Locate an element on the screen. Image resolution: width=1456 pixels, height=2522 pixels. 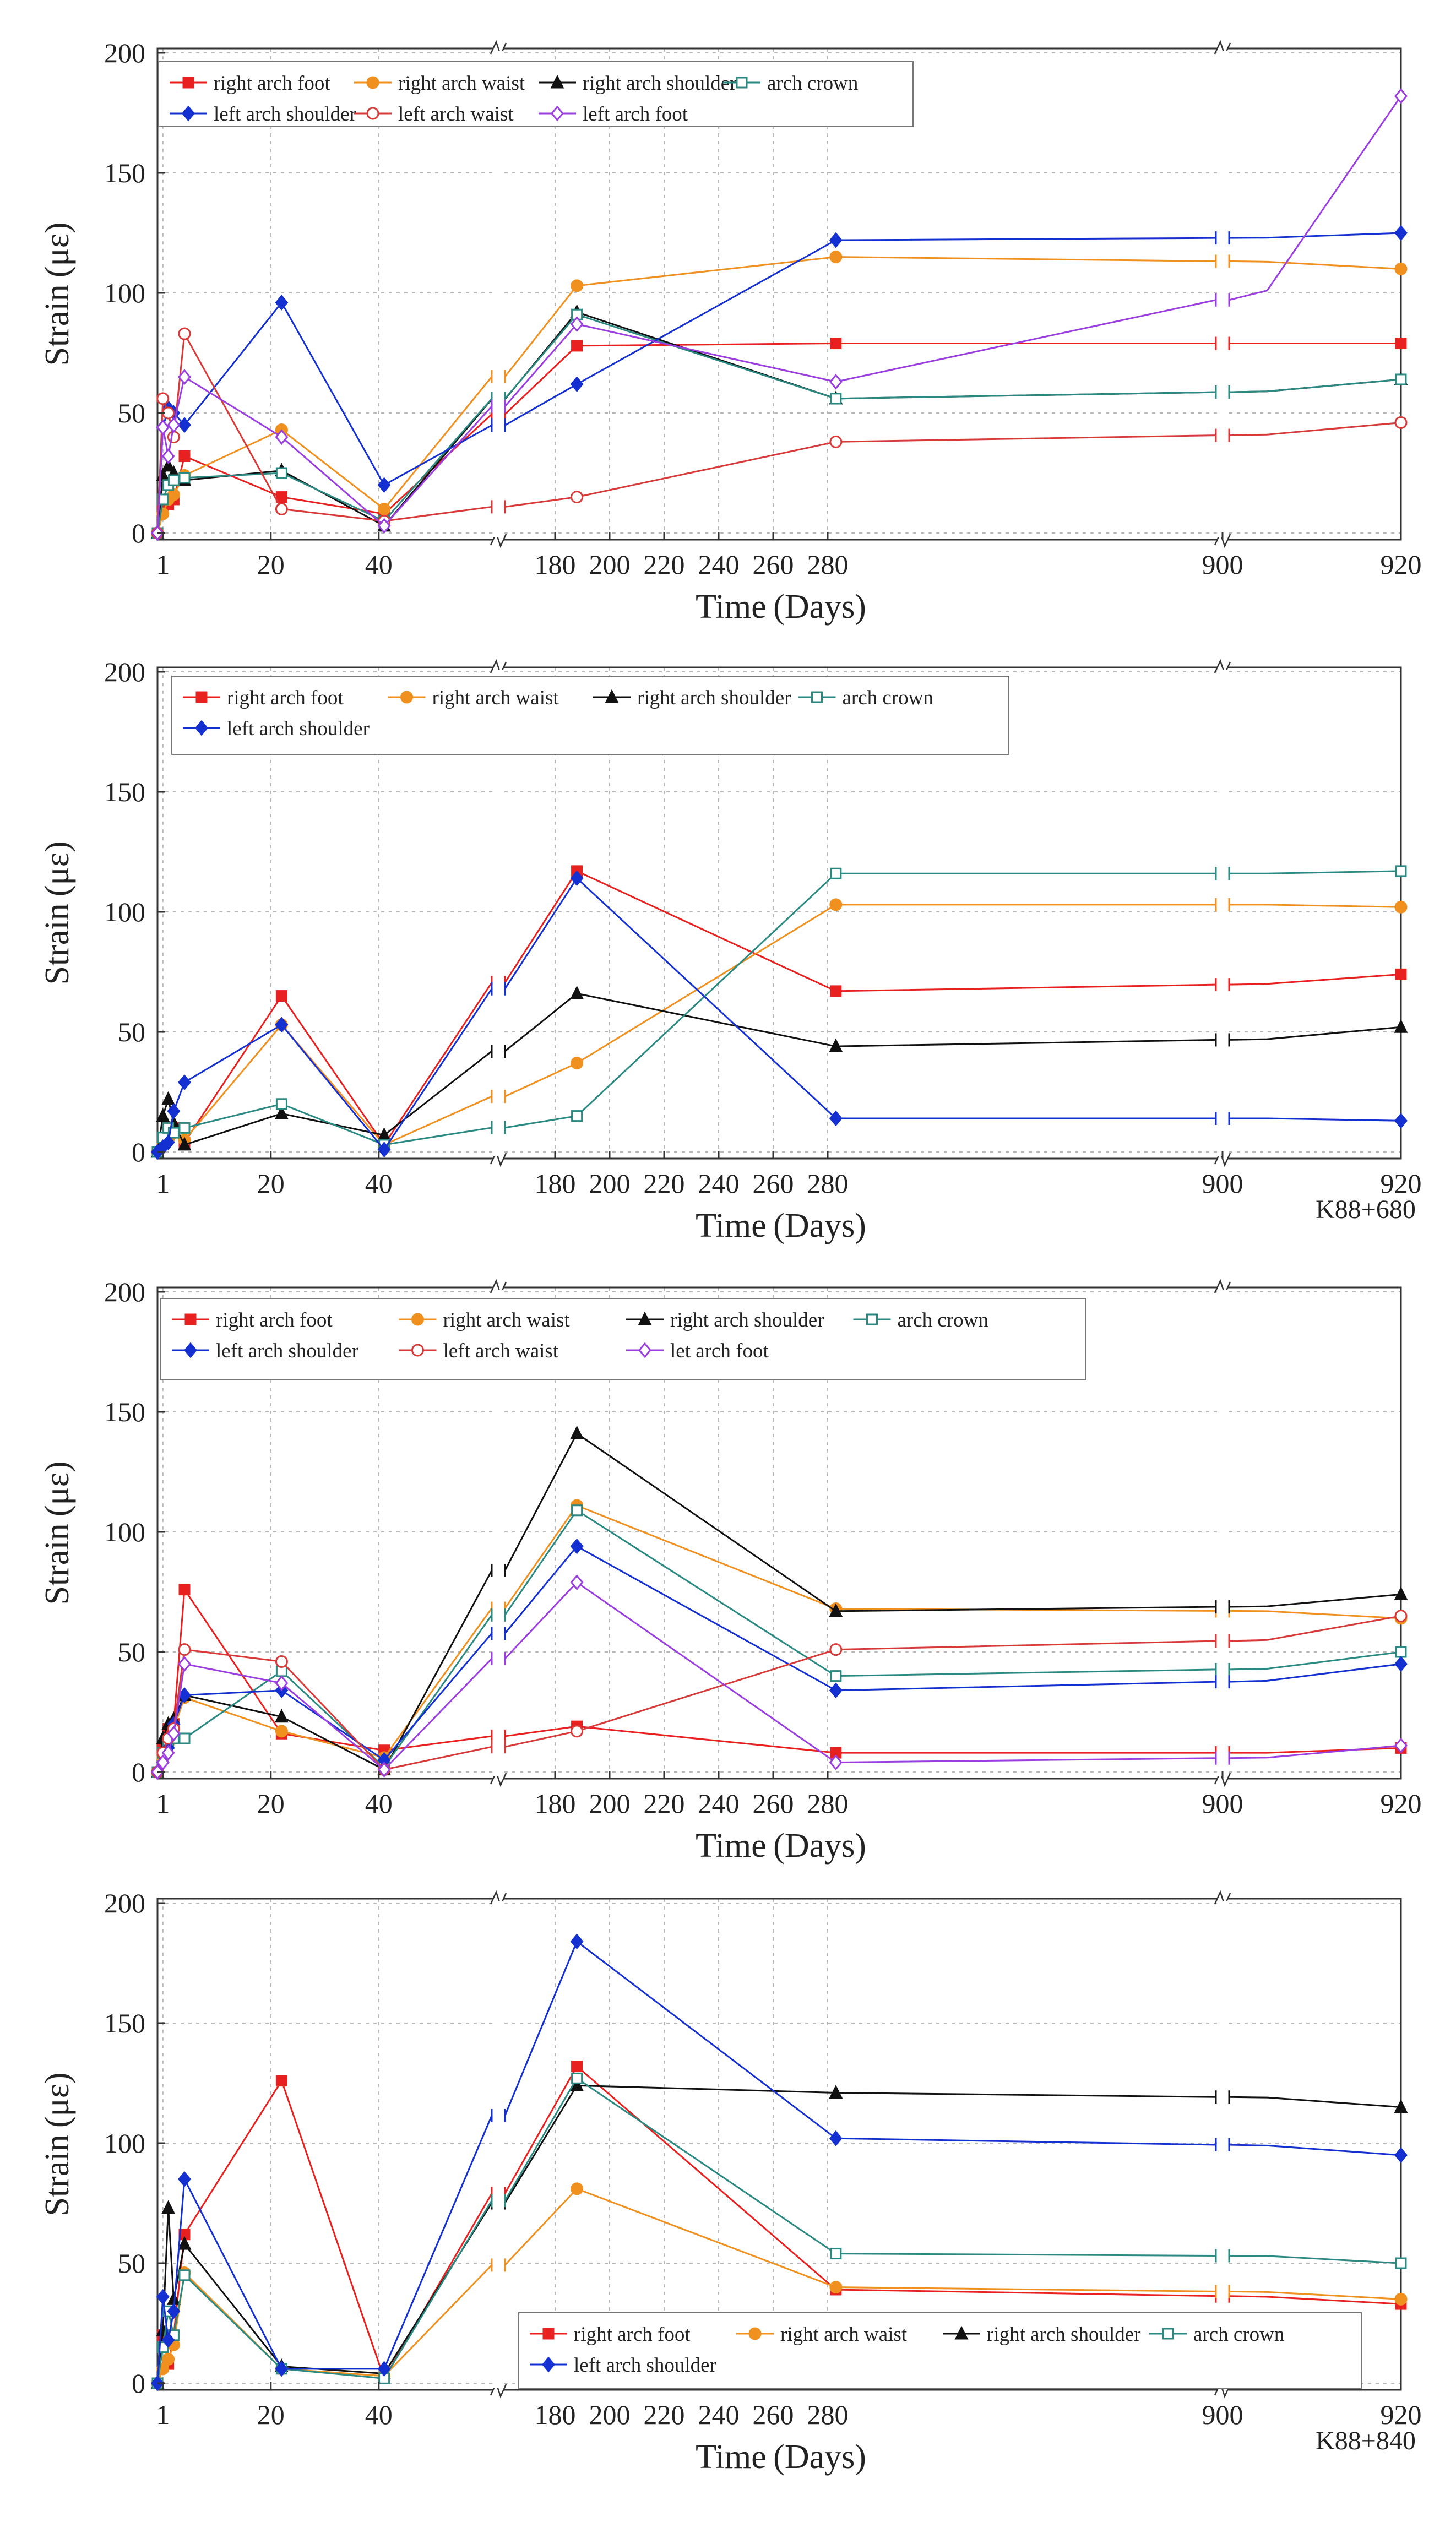
legend-item: left arch shoulder is located at coordinates (265, 1351).